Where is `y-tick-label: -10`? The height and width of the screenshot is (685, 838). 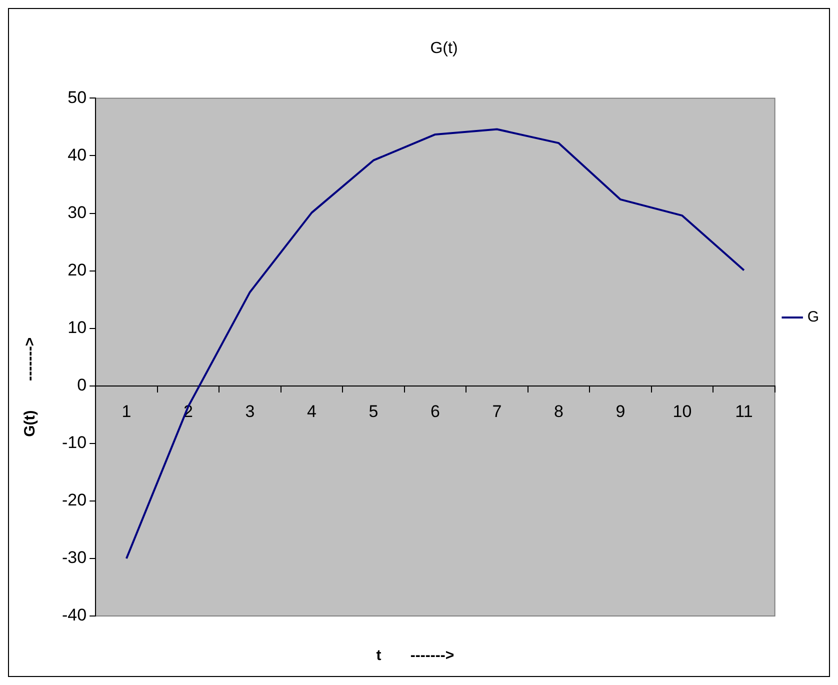
y-tick-label: -10 is located at coordinates (74, 442).